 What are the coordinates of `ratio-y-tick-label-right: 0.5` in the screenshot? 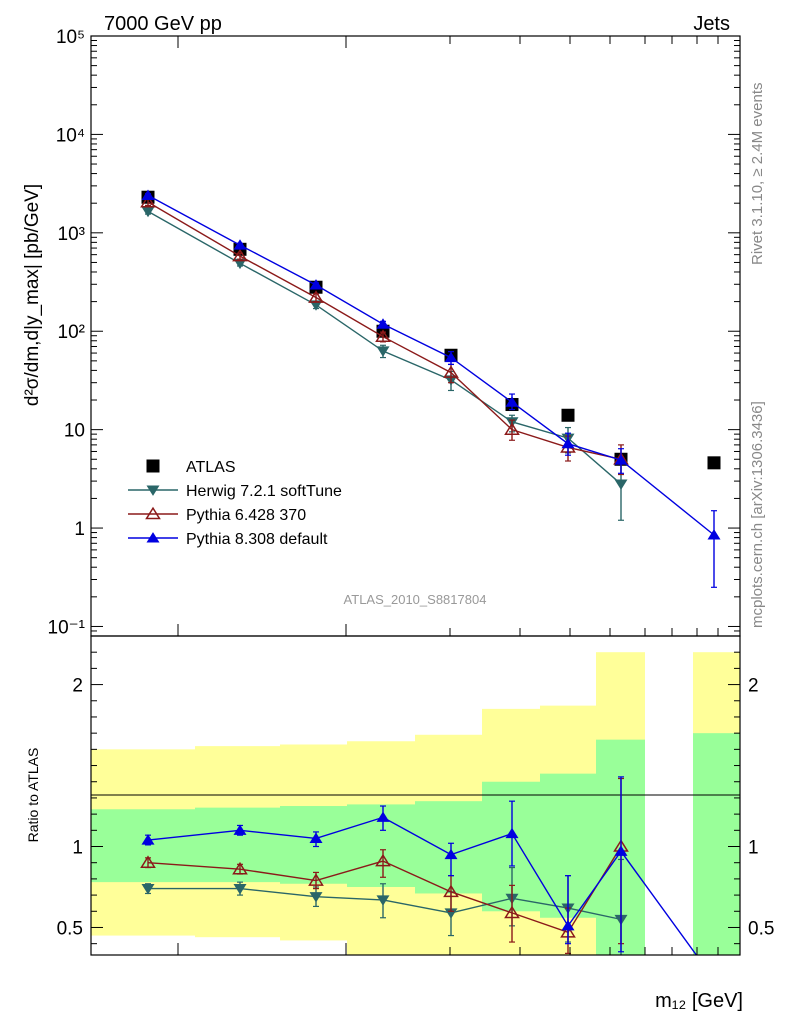 It's located at (761, 928).